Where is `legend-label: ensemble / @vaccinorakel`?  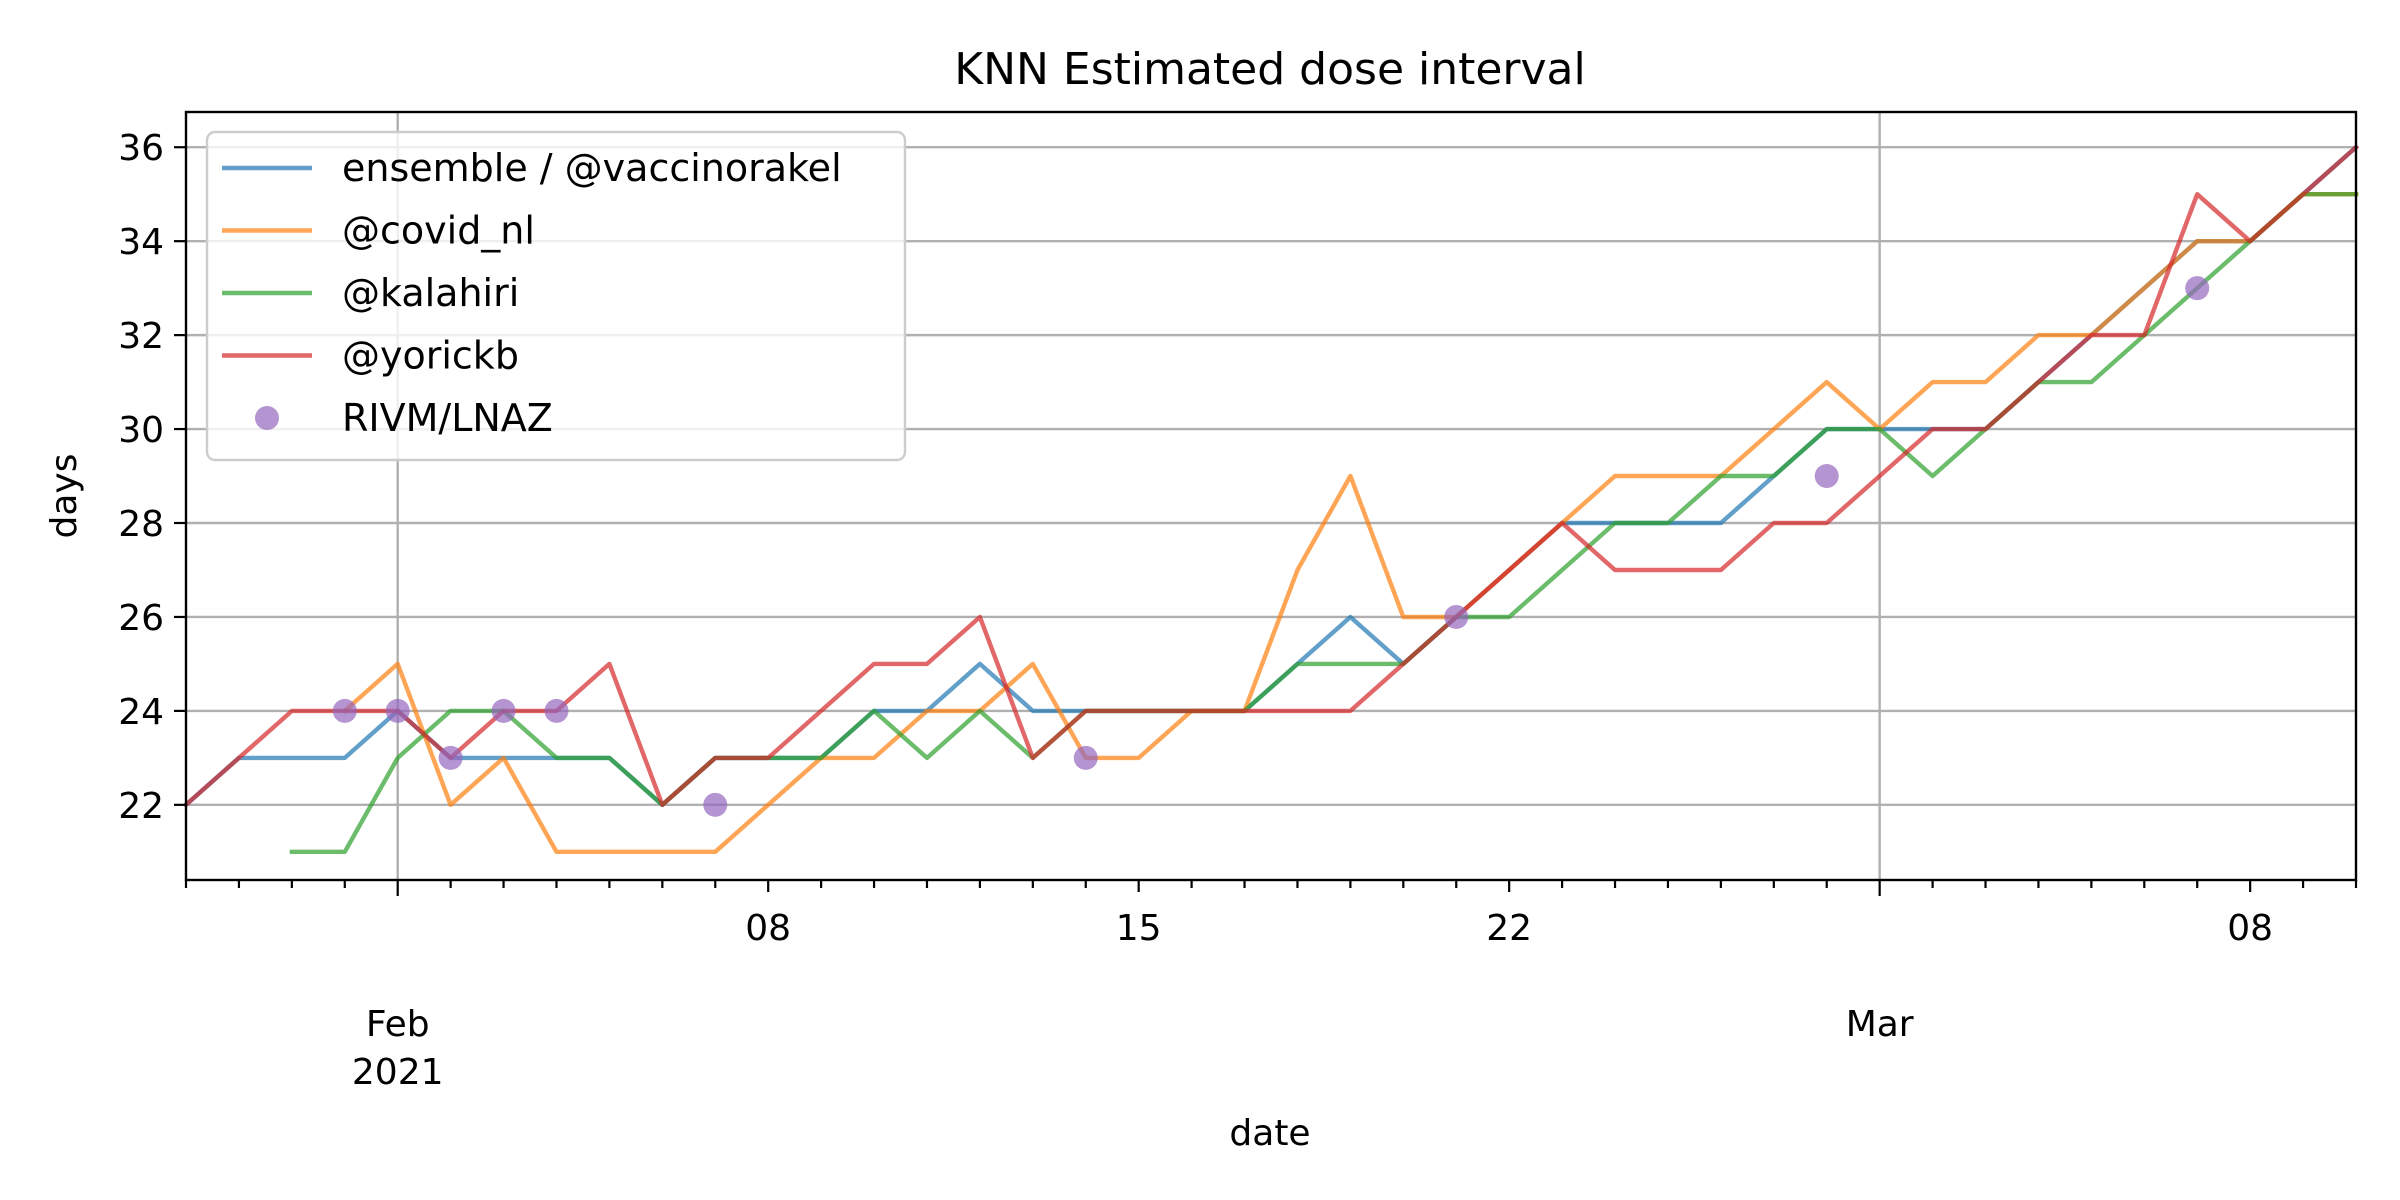 legend-label: ensemble / @vaccinorakel is located at coordinates (592, 168).